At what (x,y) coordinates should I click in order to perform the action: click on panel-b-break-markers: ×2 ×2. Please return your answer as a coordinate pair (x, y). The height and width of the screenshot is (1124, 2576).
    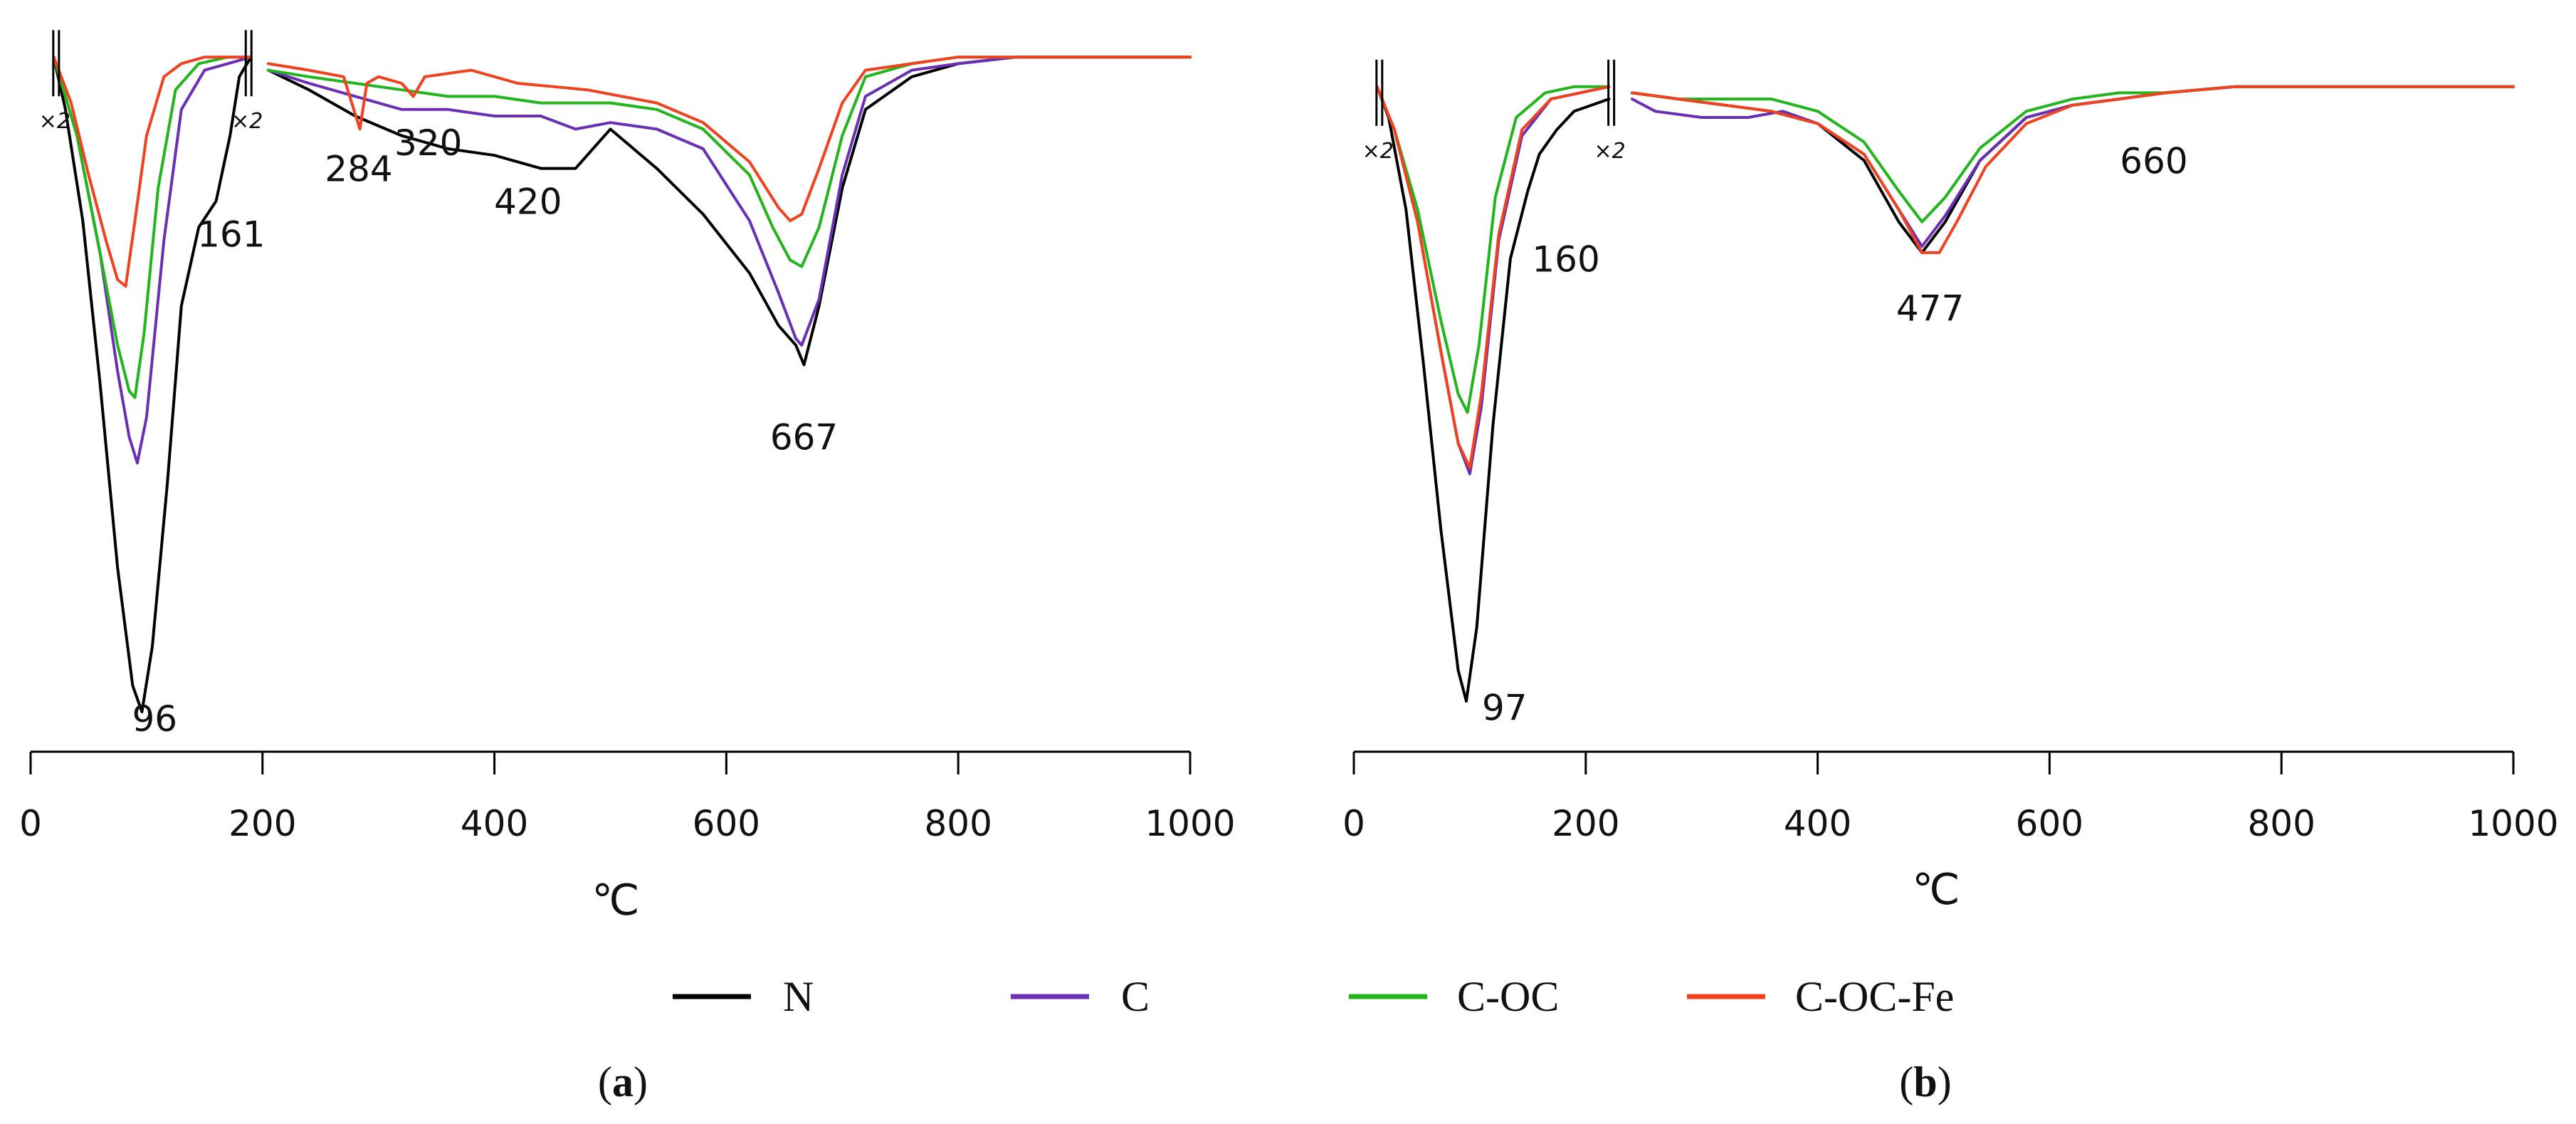
    Looking at the image, I should click on (1494, 111).